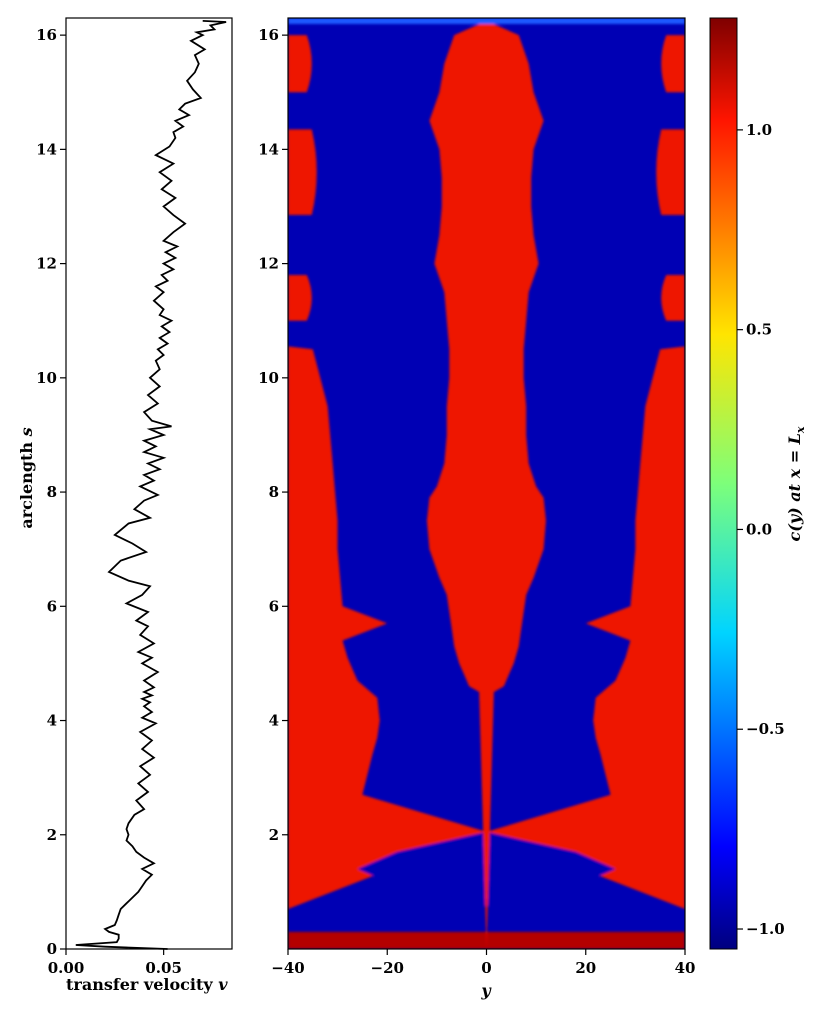 This screenshot has width=830, height=1015. What do you see at coordinates (26, 477) in the screenshot?
I see `left-y-axis-label: arclength s` at bounding box center [26, 477].